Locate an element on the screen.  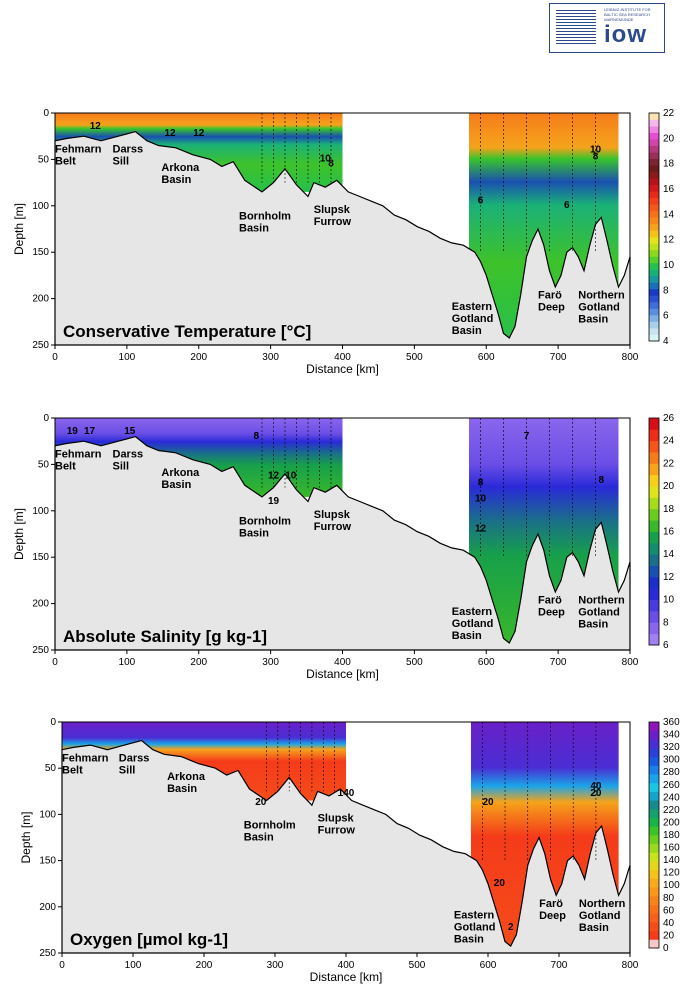
x-tick-label: 400 is located at coordinates (346, 965).